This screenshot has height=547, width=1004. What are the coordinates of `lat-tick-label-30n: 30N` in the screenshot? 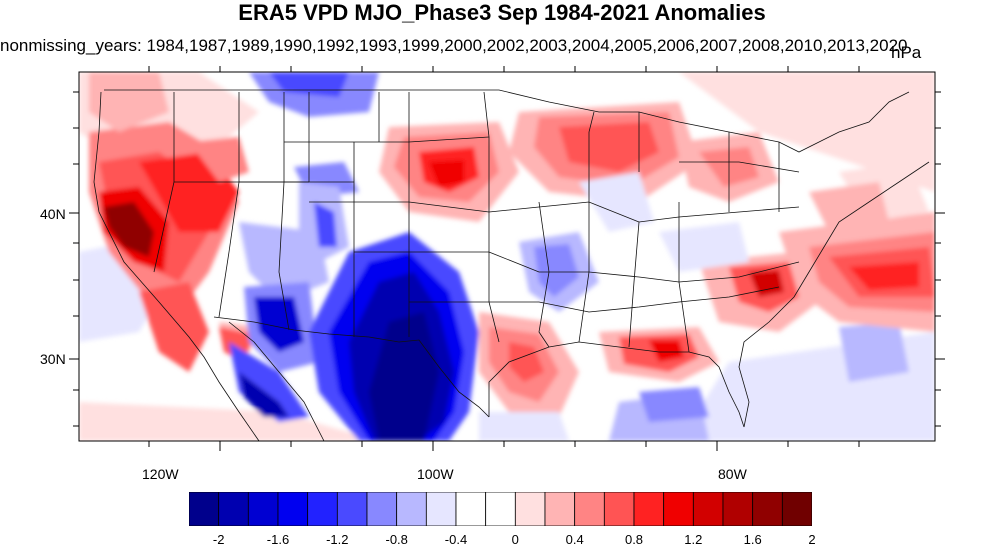 It's located at (53, 359).